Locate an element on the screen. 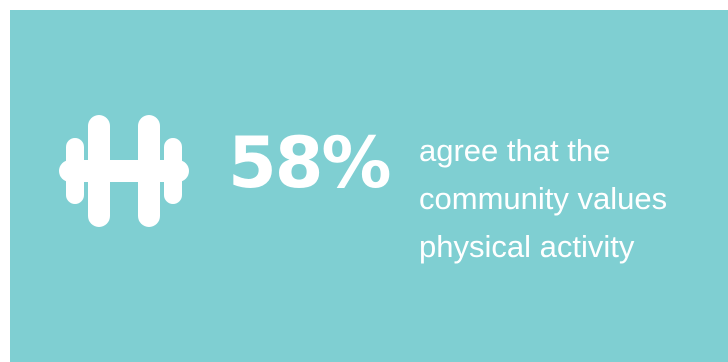  description-line: agree that the is located at coordinates (515, 150).